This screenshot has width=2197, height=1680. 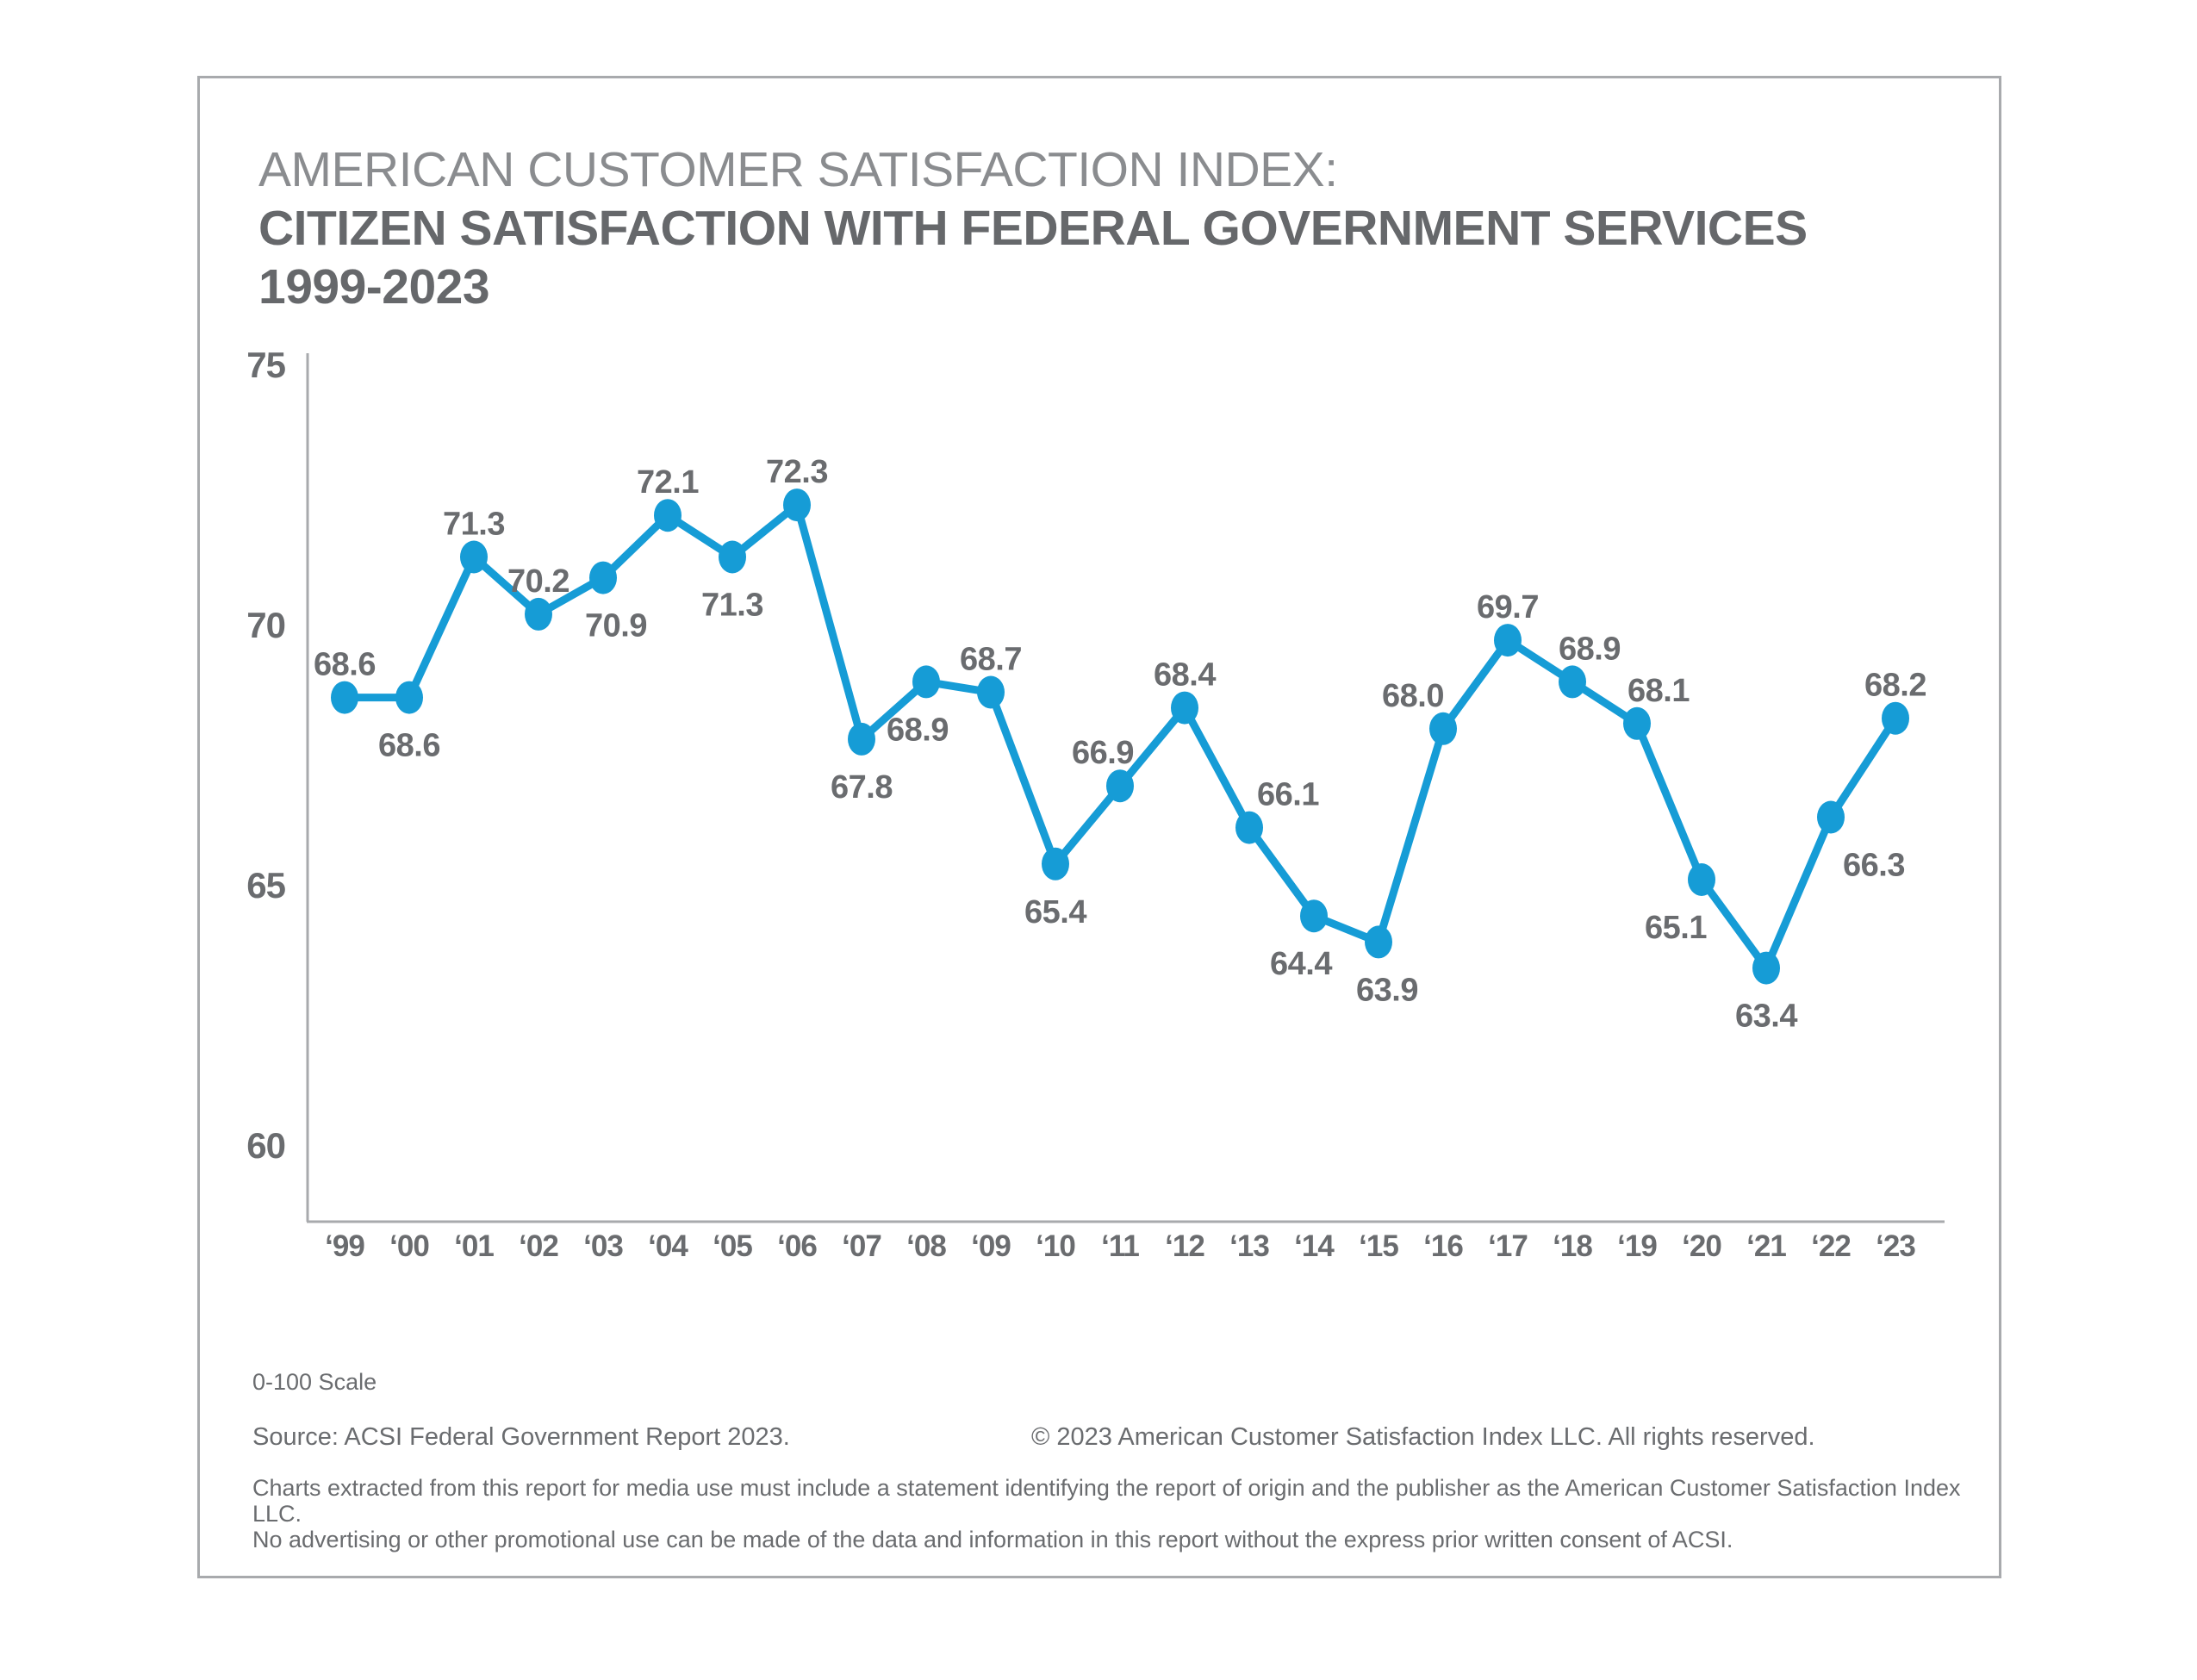 What do you see at coordinates (265, 885) in the screenshot?
I see `y-tick-label: 65` at bounding box center [265, 885].